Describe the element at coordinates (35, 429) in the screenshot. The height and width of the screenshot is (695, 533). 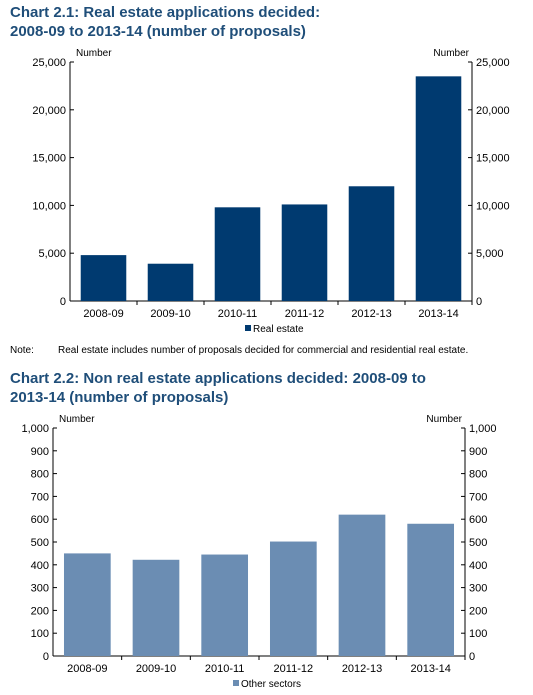
I see `chart2-left-tick-label: 1,000` at that location.